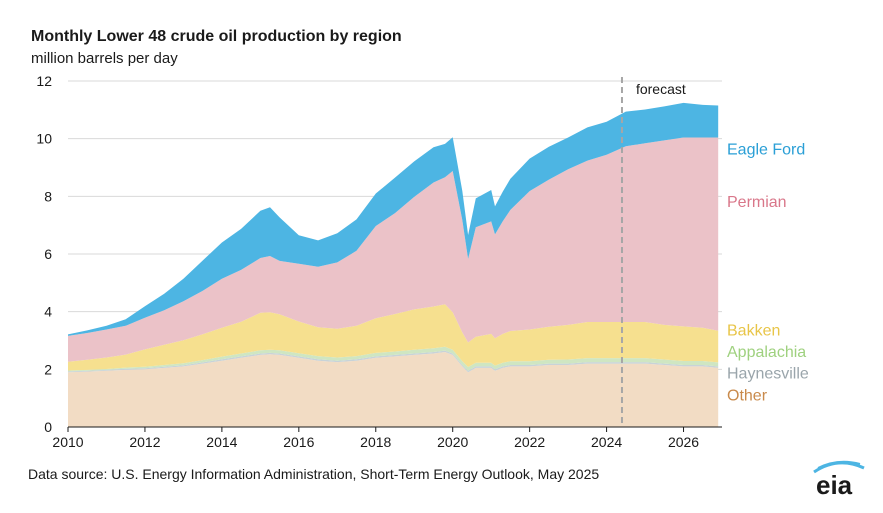 The height and width of the screenshot is (513, 883). I want to click on forecast-label: forecast, so click(661, 89).